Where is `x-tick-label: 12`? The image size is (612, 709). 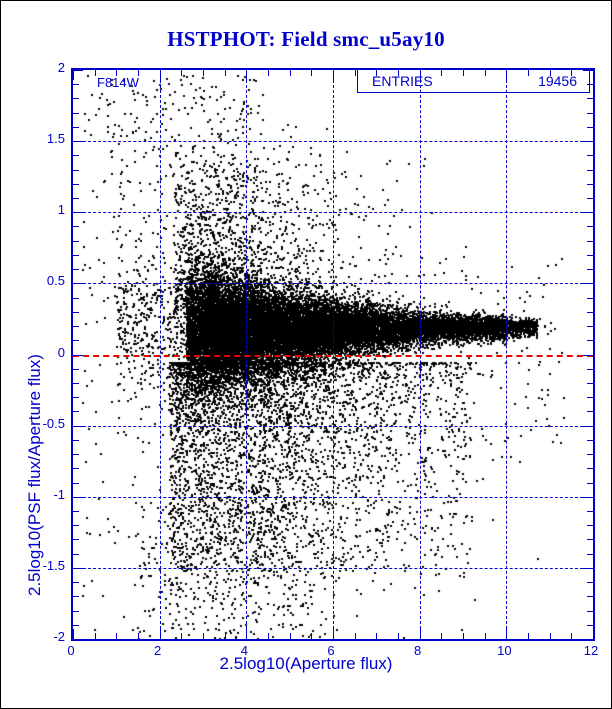 x-tick-label: 12 is located at coordinates (591, 650).